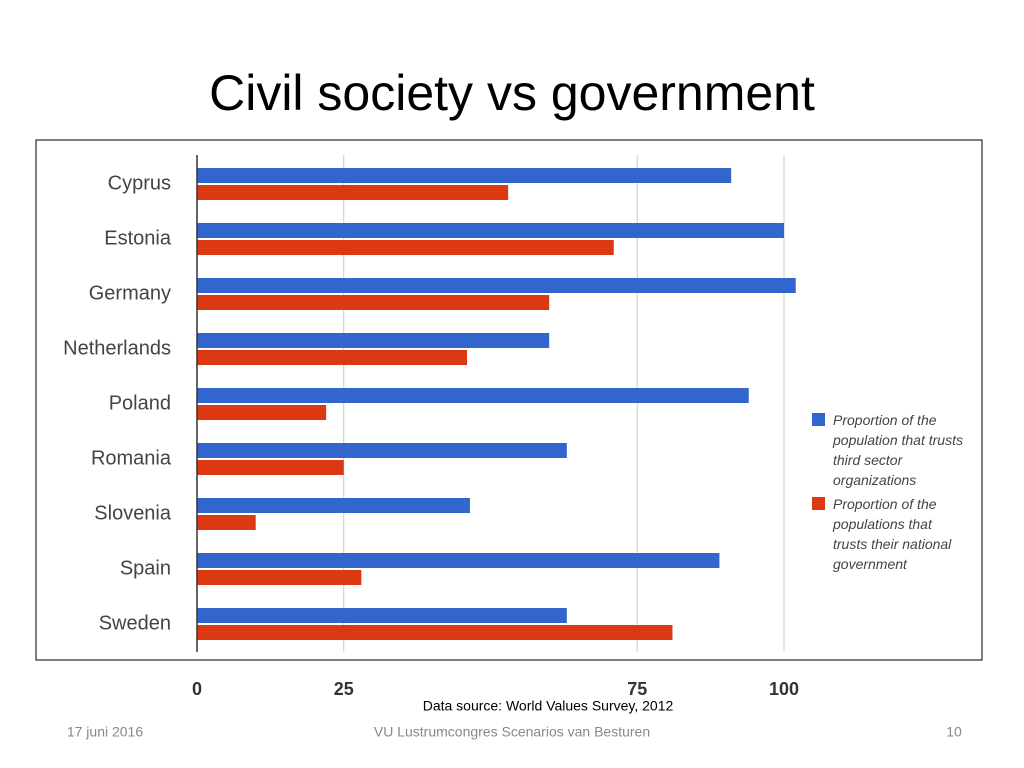 Image resolution: width=1024 pixels, height=768 pixels. Describe the element at coordinates (784, 689) in the screenshot. I see `x-tick-label: 100` at that location.